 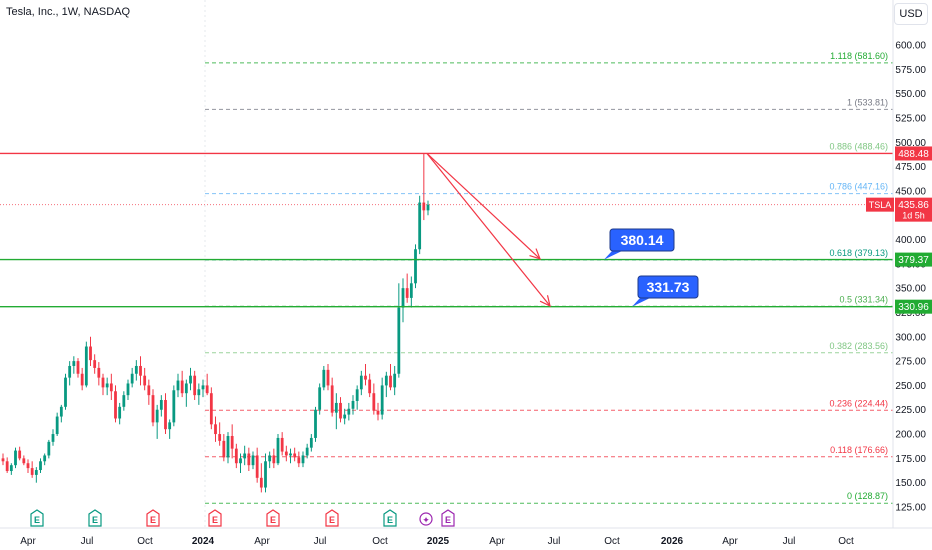 I want to click on y-tick-label: 250.00, so click(x=910, y=386).